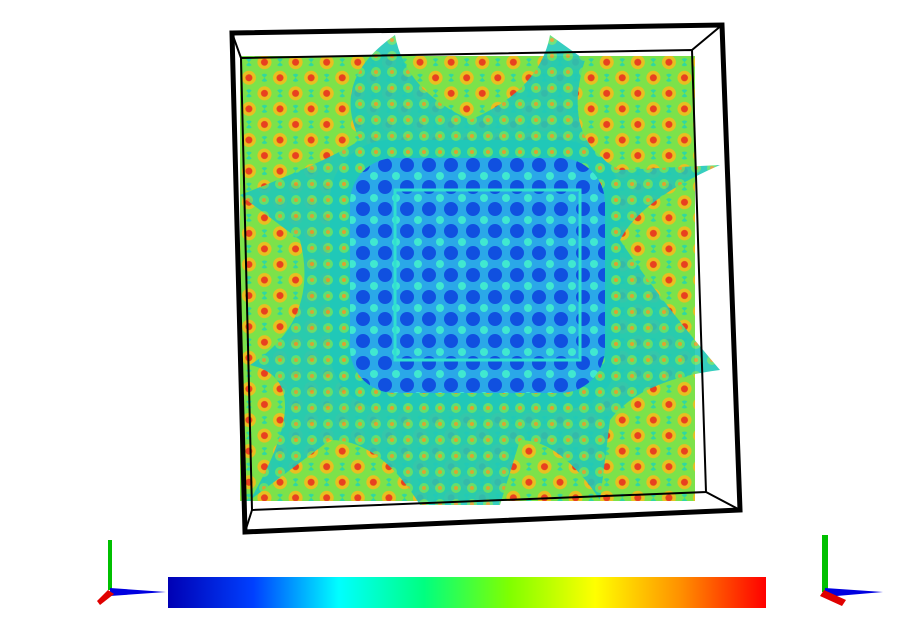 This screenshot has height=638, width=907. What do you see at coordinates (467, 592) in the screenshot?
I see `colorbar` at bounding box center [467, 592].